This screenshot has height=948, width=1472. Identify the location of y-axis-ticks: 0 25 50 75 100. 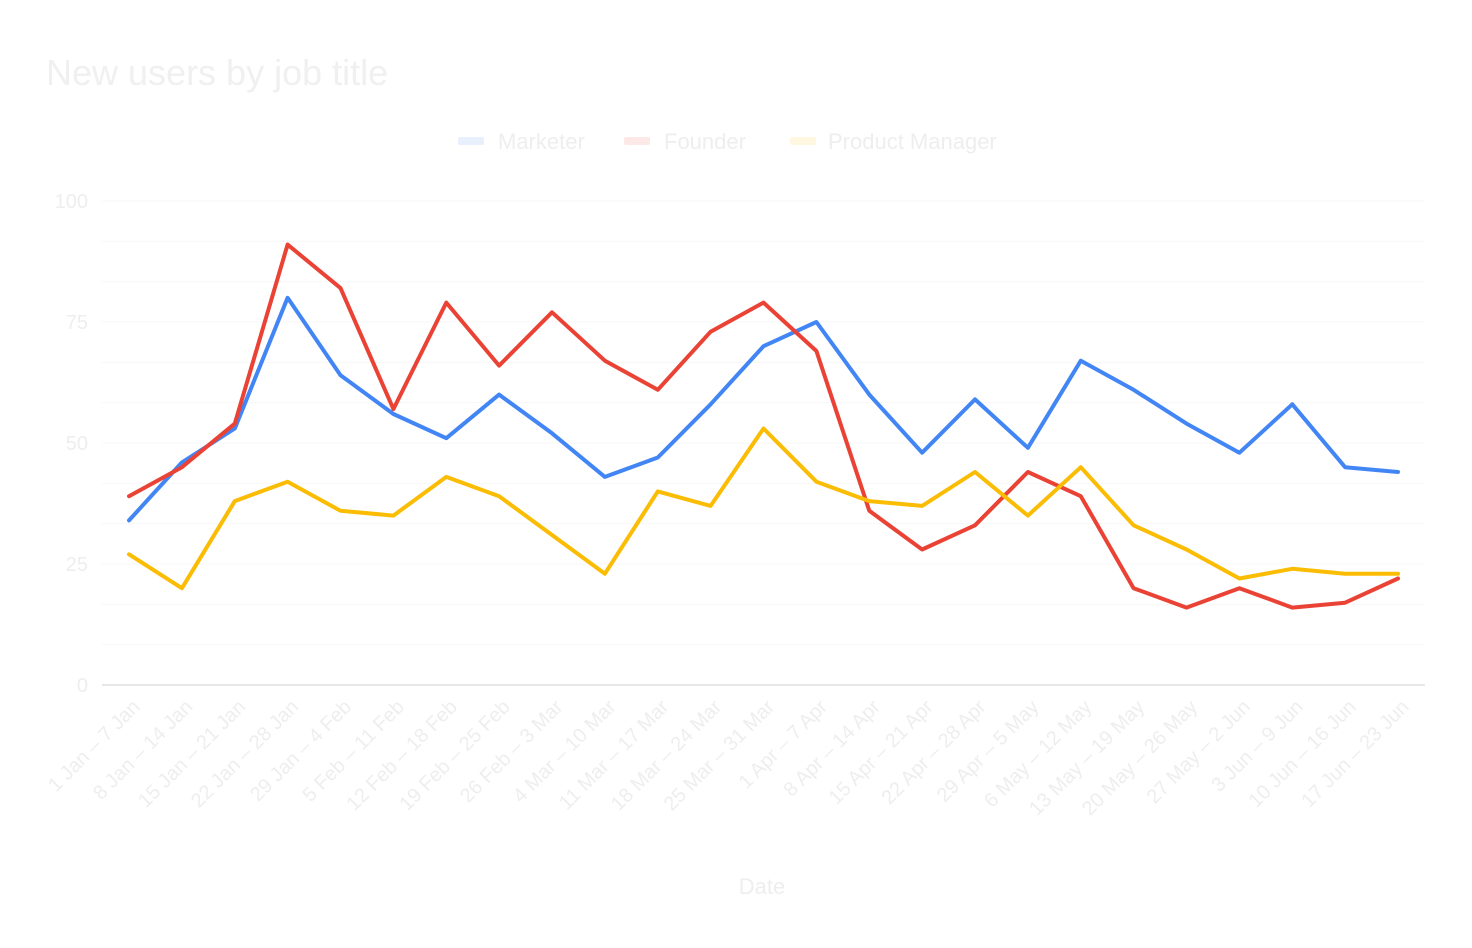
(71, 444).